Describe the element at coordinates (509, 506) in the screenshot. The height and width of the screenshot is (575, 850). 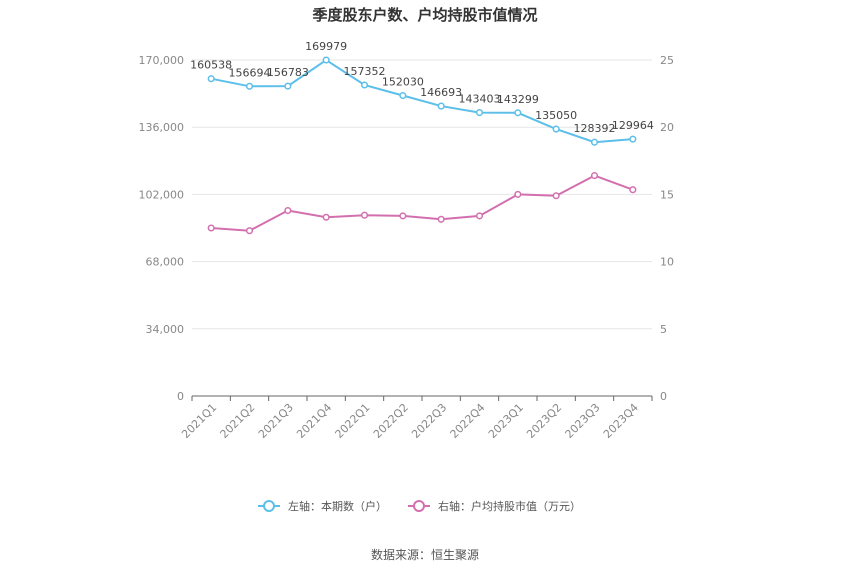
I see `legend-label: 右轴：户均持股市值（万元）` at that location.